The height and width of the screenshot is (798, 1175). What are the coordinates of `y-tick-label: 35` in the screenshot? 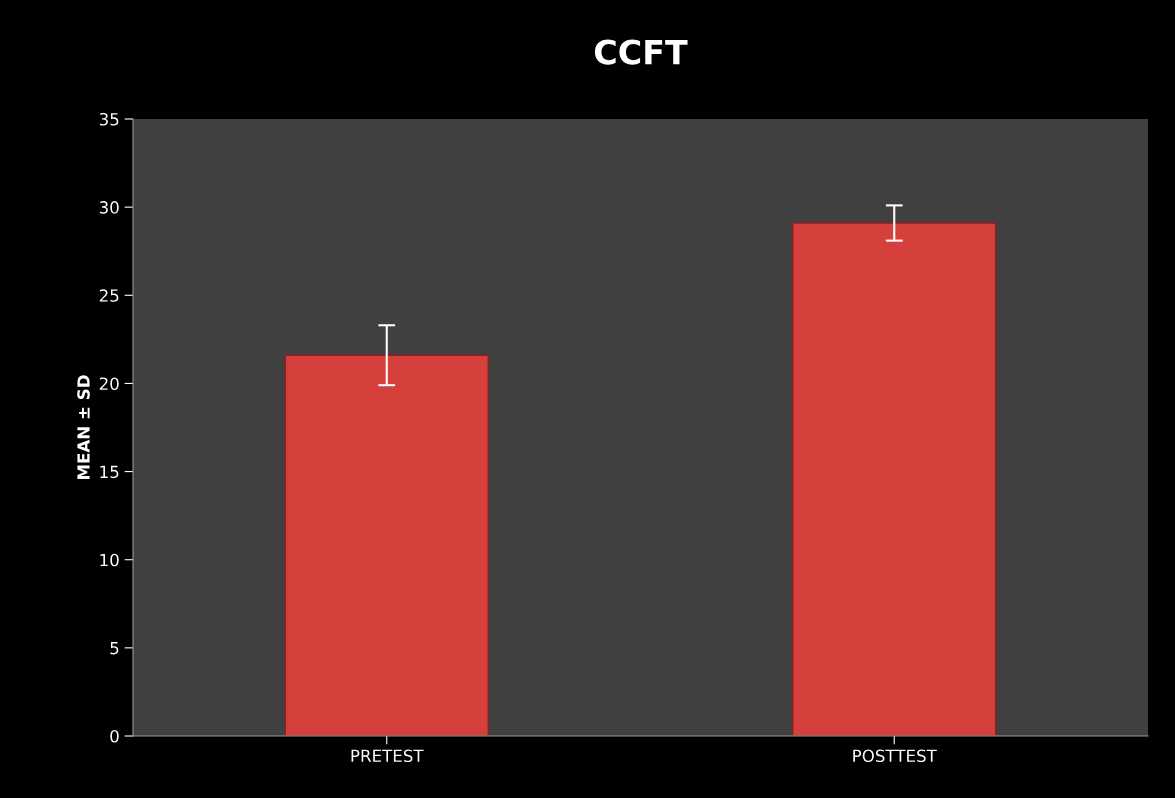 It's located at (109, 119).